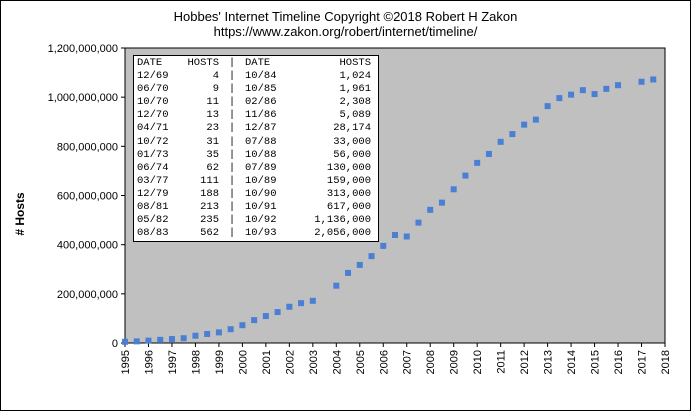 The image size is (691, 411). Describe the element at coordinates (209, 193) in the screenshot. I see `table-cell: 188` at that location.